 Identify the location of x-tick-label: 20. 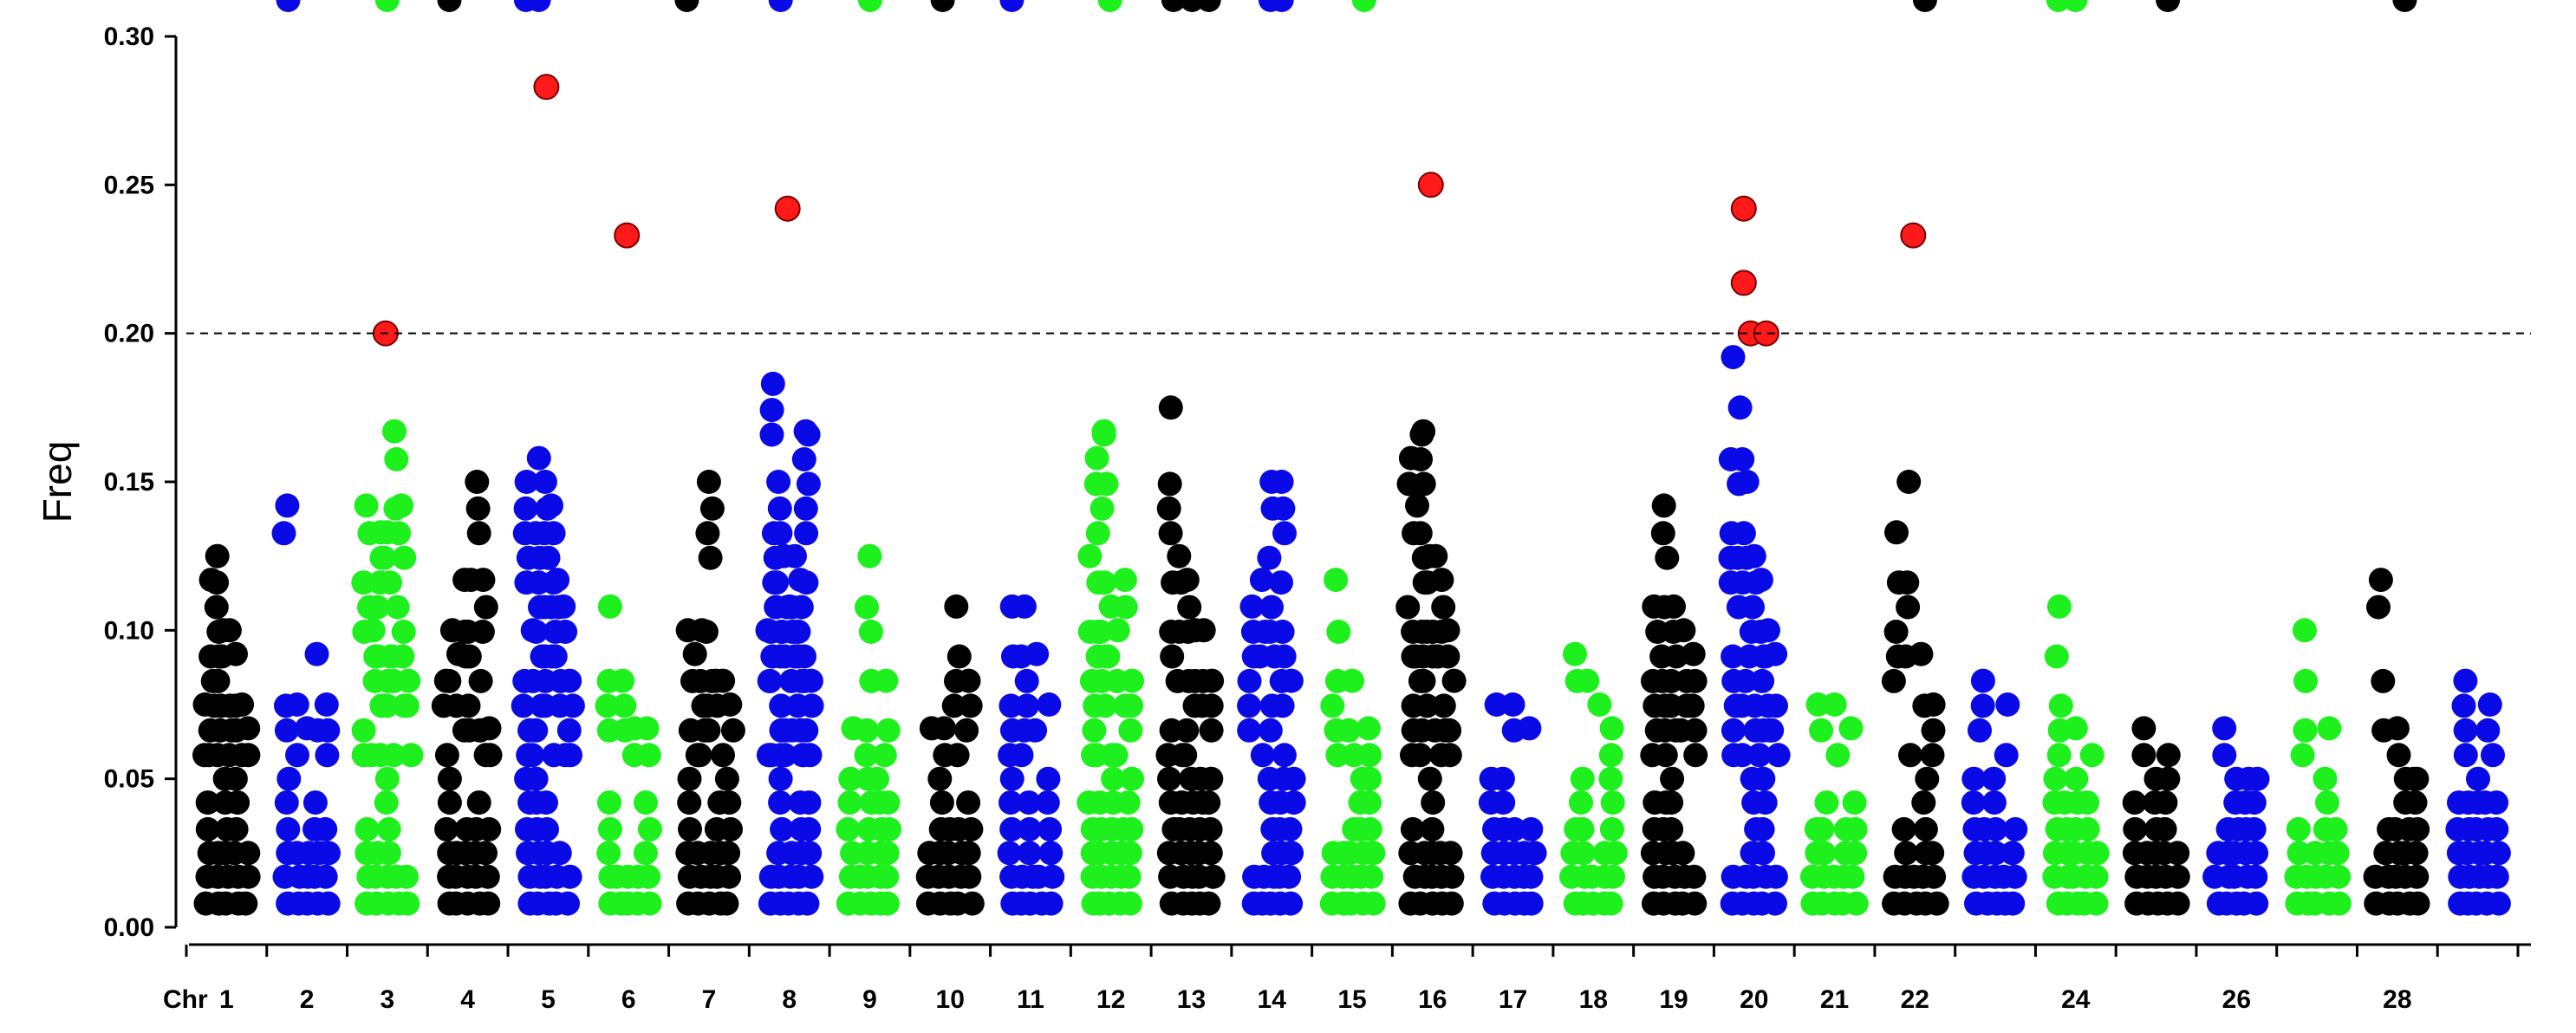
(1754, 999).